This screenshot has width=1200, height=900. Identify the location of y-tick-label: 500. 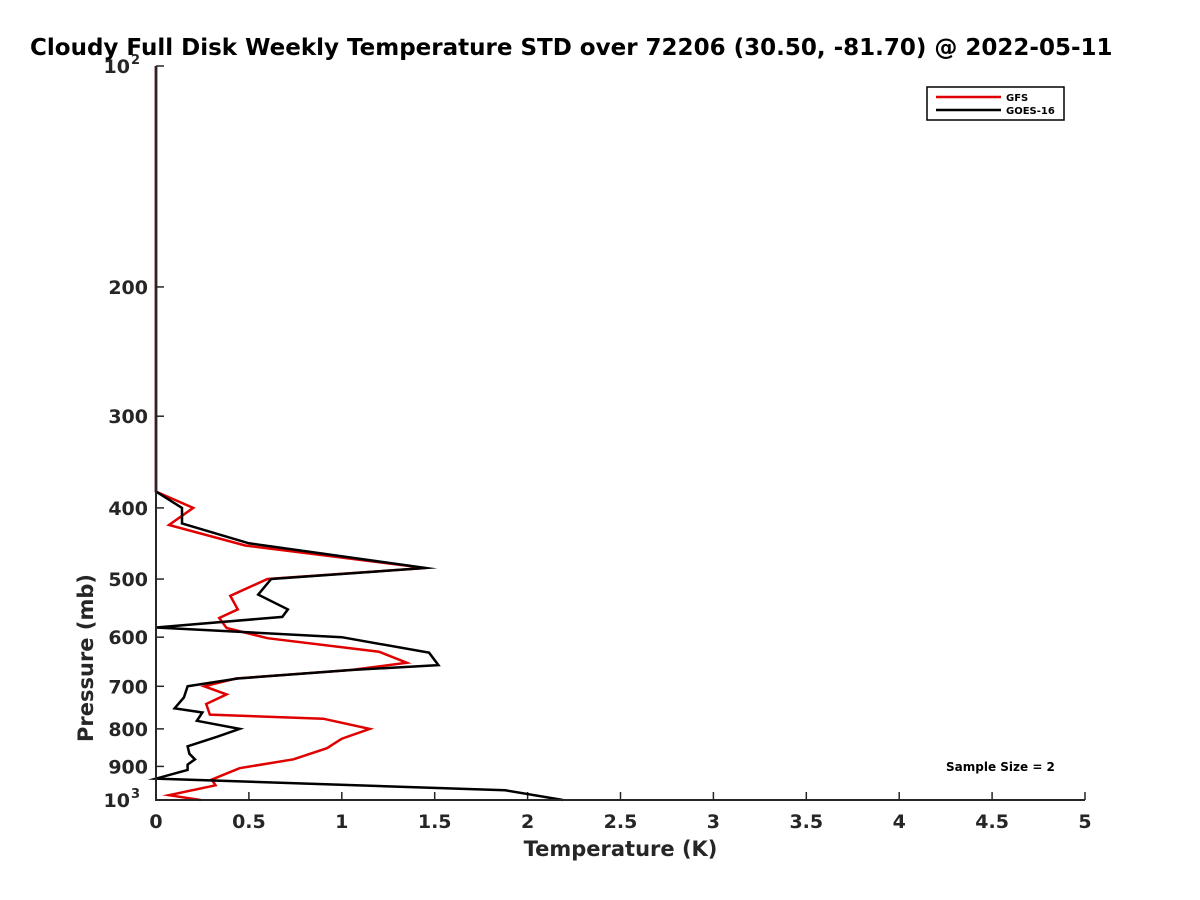
(128, 580).